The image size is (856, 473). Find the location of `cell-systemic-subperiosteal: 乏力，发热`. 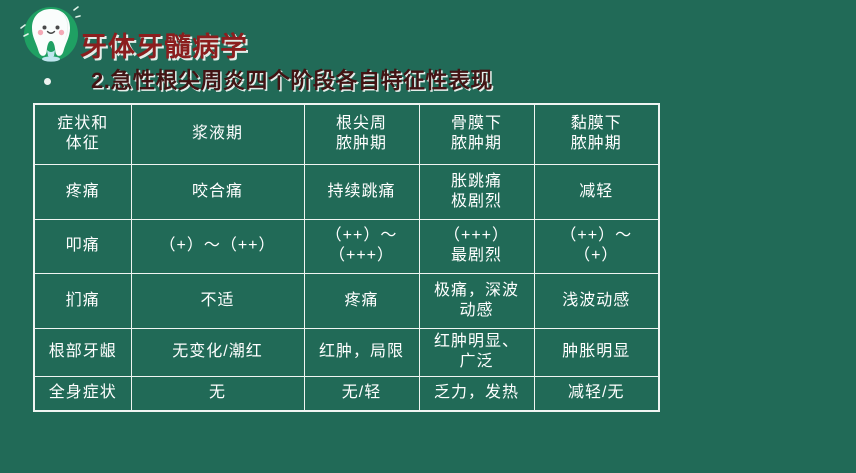

cell-systemic-subperiosteal: 乏力，发热 is located at coordinates (476, 393).